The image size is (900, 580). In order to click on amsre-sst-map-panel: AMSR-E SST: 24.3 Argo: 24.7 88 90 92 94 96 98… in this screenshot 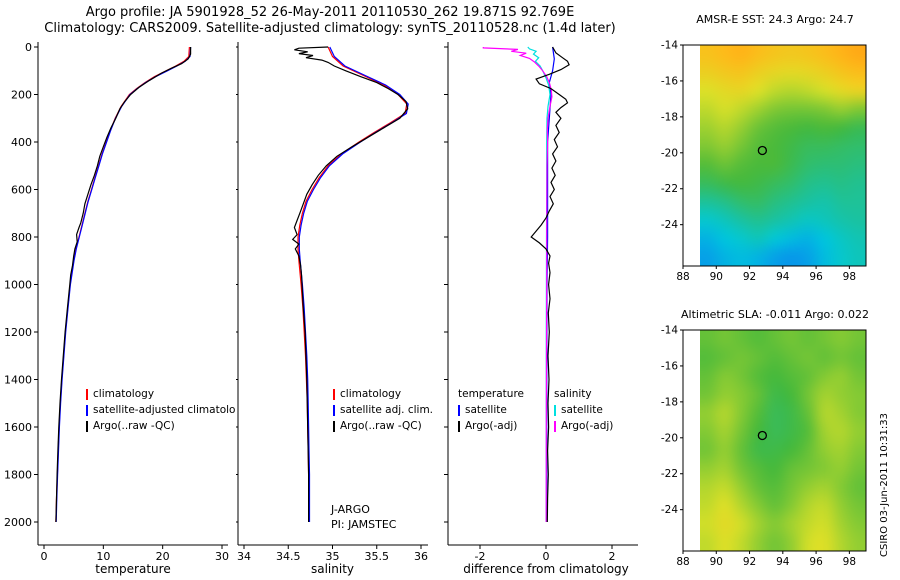, I will do `click(777, 154)`.